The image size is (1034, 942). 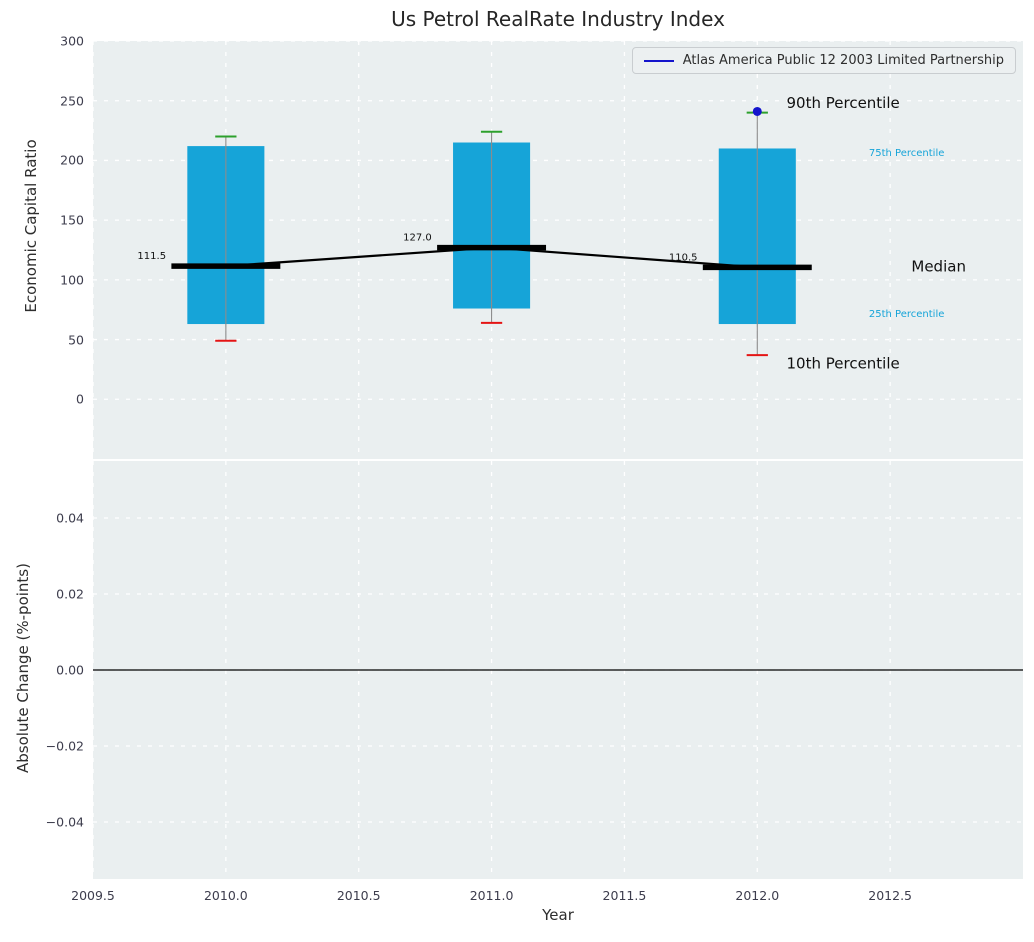 What do you see at coordinates (757, 895) in the screenshot?
I see `xtick-label: 2012.0` at bounding box center [757, 895].